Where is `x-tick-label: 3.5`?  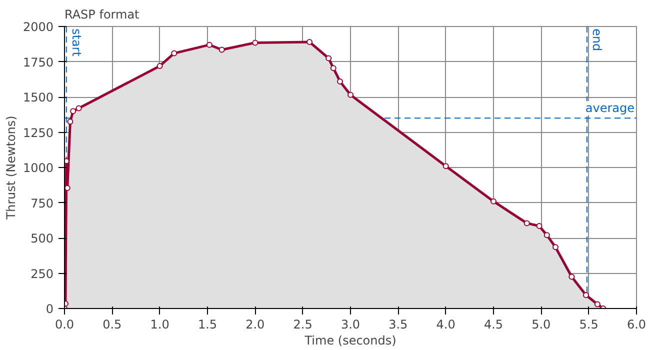 x-tick-label: 3.5 is located at coordinates (398, 325).